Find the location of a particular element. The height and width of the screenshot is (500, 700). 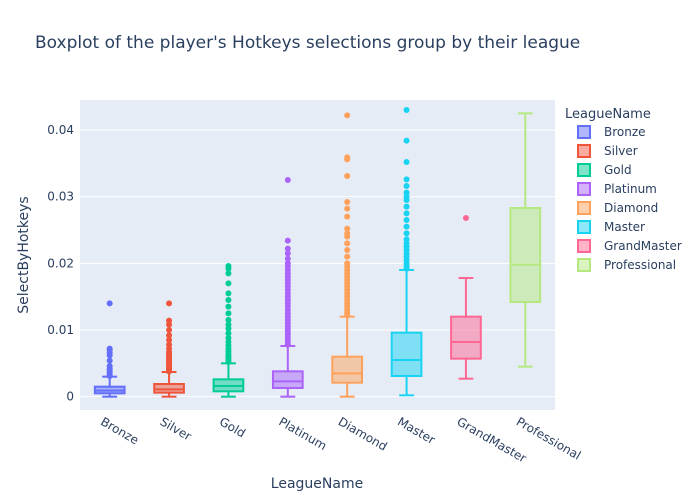

y-tick-label: 0.04 is located at coordinates (60, 130).